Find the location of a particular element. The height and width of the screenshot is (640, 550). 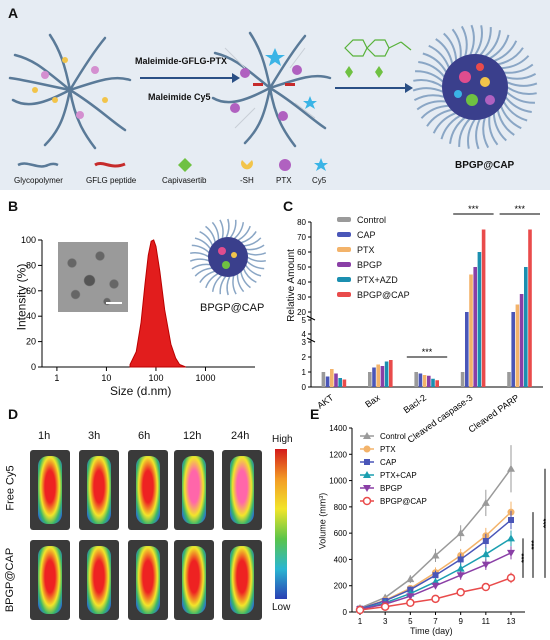

x-tick-label: 5 is located at coordinates (410, 621).